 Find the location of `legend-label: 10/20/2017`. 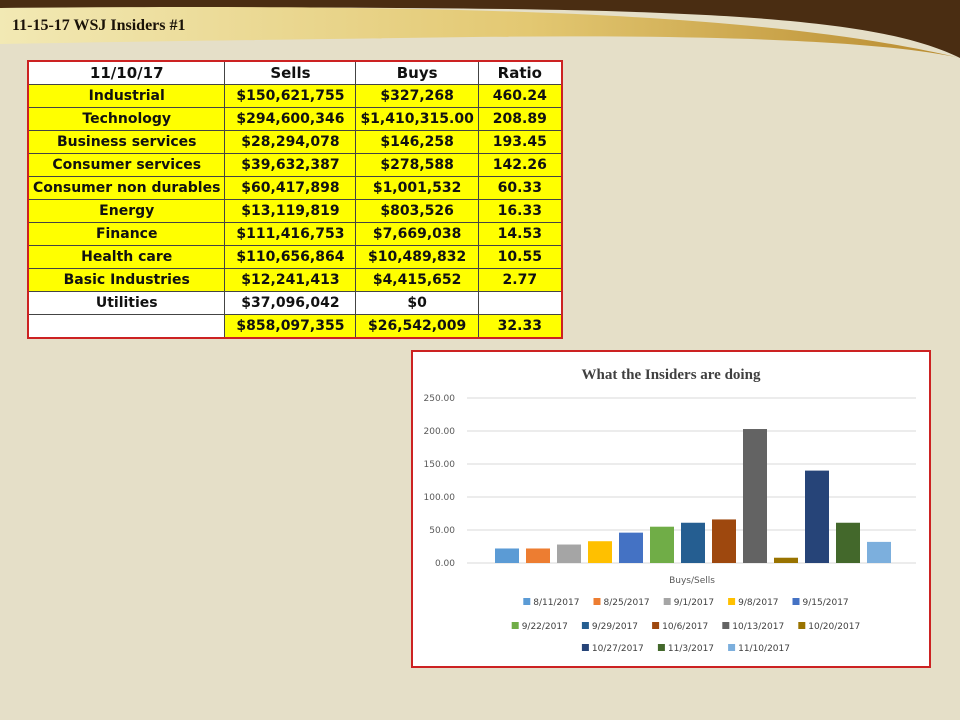

legend-label: 10/20/2017 is located at coordinates (834, 627).